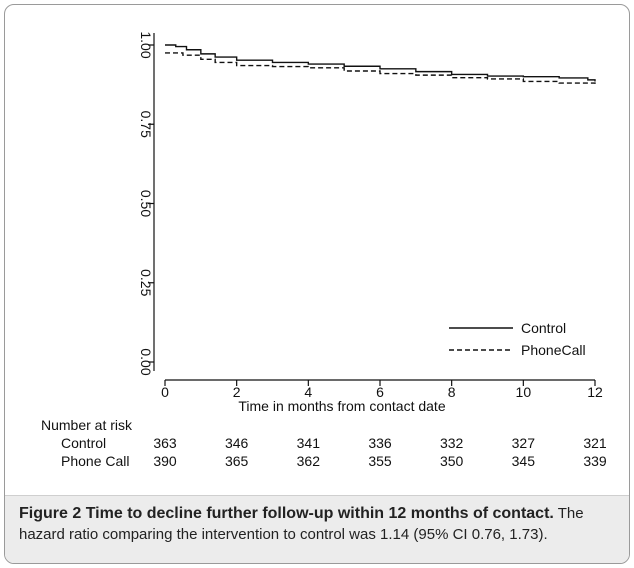  I want to click on risk-value: 332, so click(452, 443).